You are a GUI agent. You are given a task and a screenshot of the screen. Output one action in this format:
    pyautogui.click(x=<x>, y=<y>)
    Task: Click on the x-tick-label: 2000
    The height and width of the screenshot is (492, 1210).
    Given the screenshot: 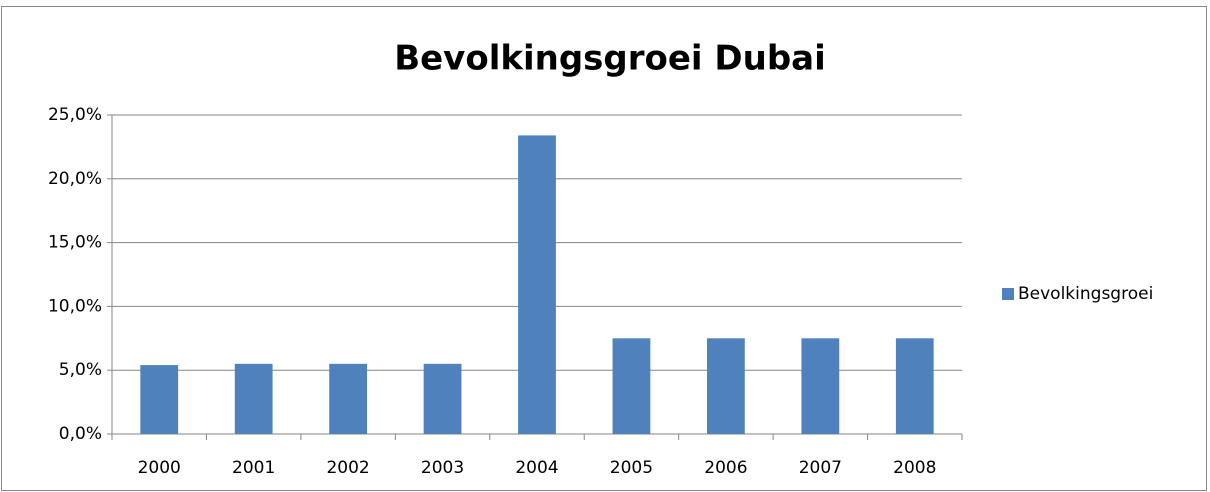 What is the action you would take?
    pyautogui.click(x=159, y=468)
    